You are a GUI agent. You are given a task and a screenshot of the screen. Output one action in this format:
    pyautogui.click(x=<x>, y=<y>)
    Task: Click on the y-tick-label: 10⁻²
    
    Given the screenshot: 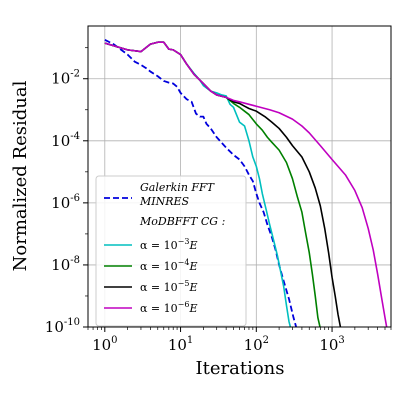 What is the action you would take?
    pyautogui.click(x=65, y=78)
    